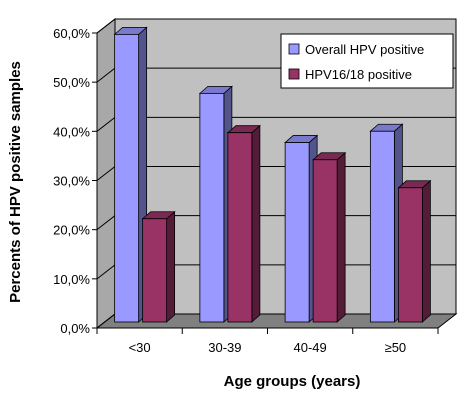 The width and height of the screenshot is (474, 402). Describe the element at coordinates (71, 181) in the screenshot. I see `y-tick-label: 30,0%` at that location.